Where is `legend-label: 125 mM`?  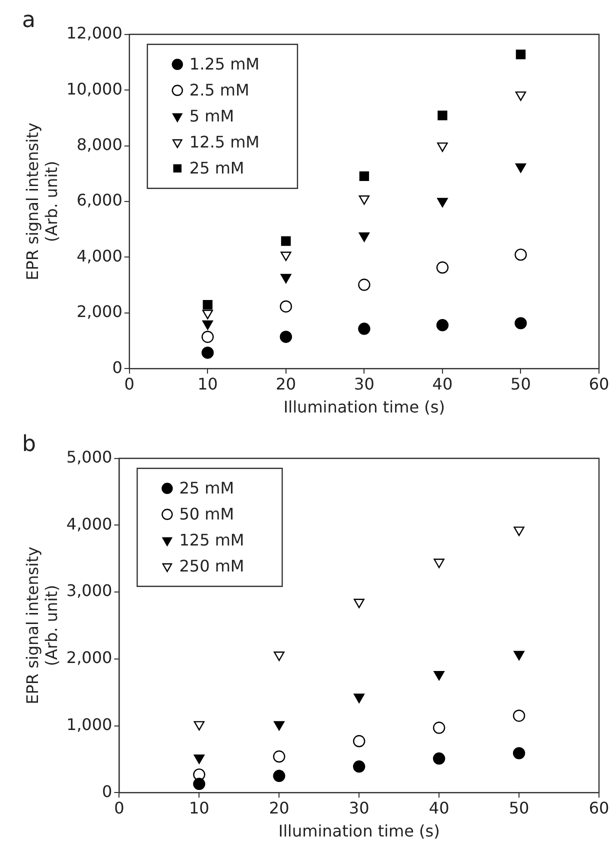
legend-label: 125 mM is located at coordinates (211, 540).